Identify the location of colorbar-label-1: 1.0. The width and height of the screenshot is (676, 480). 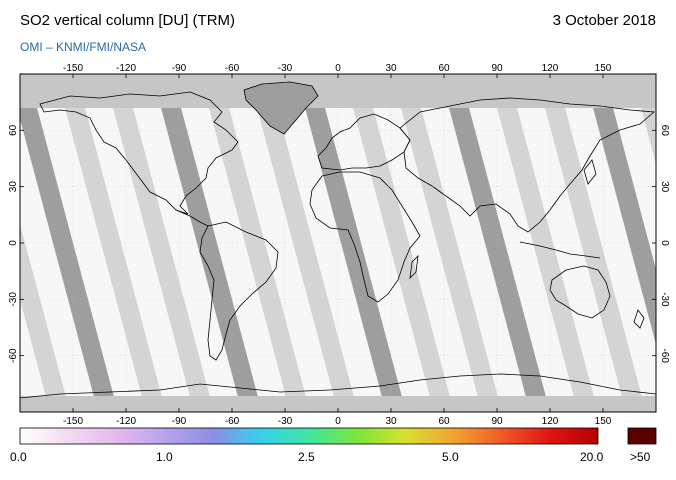
(164, 457).